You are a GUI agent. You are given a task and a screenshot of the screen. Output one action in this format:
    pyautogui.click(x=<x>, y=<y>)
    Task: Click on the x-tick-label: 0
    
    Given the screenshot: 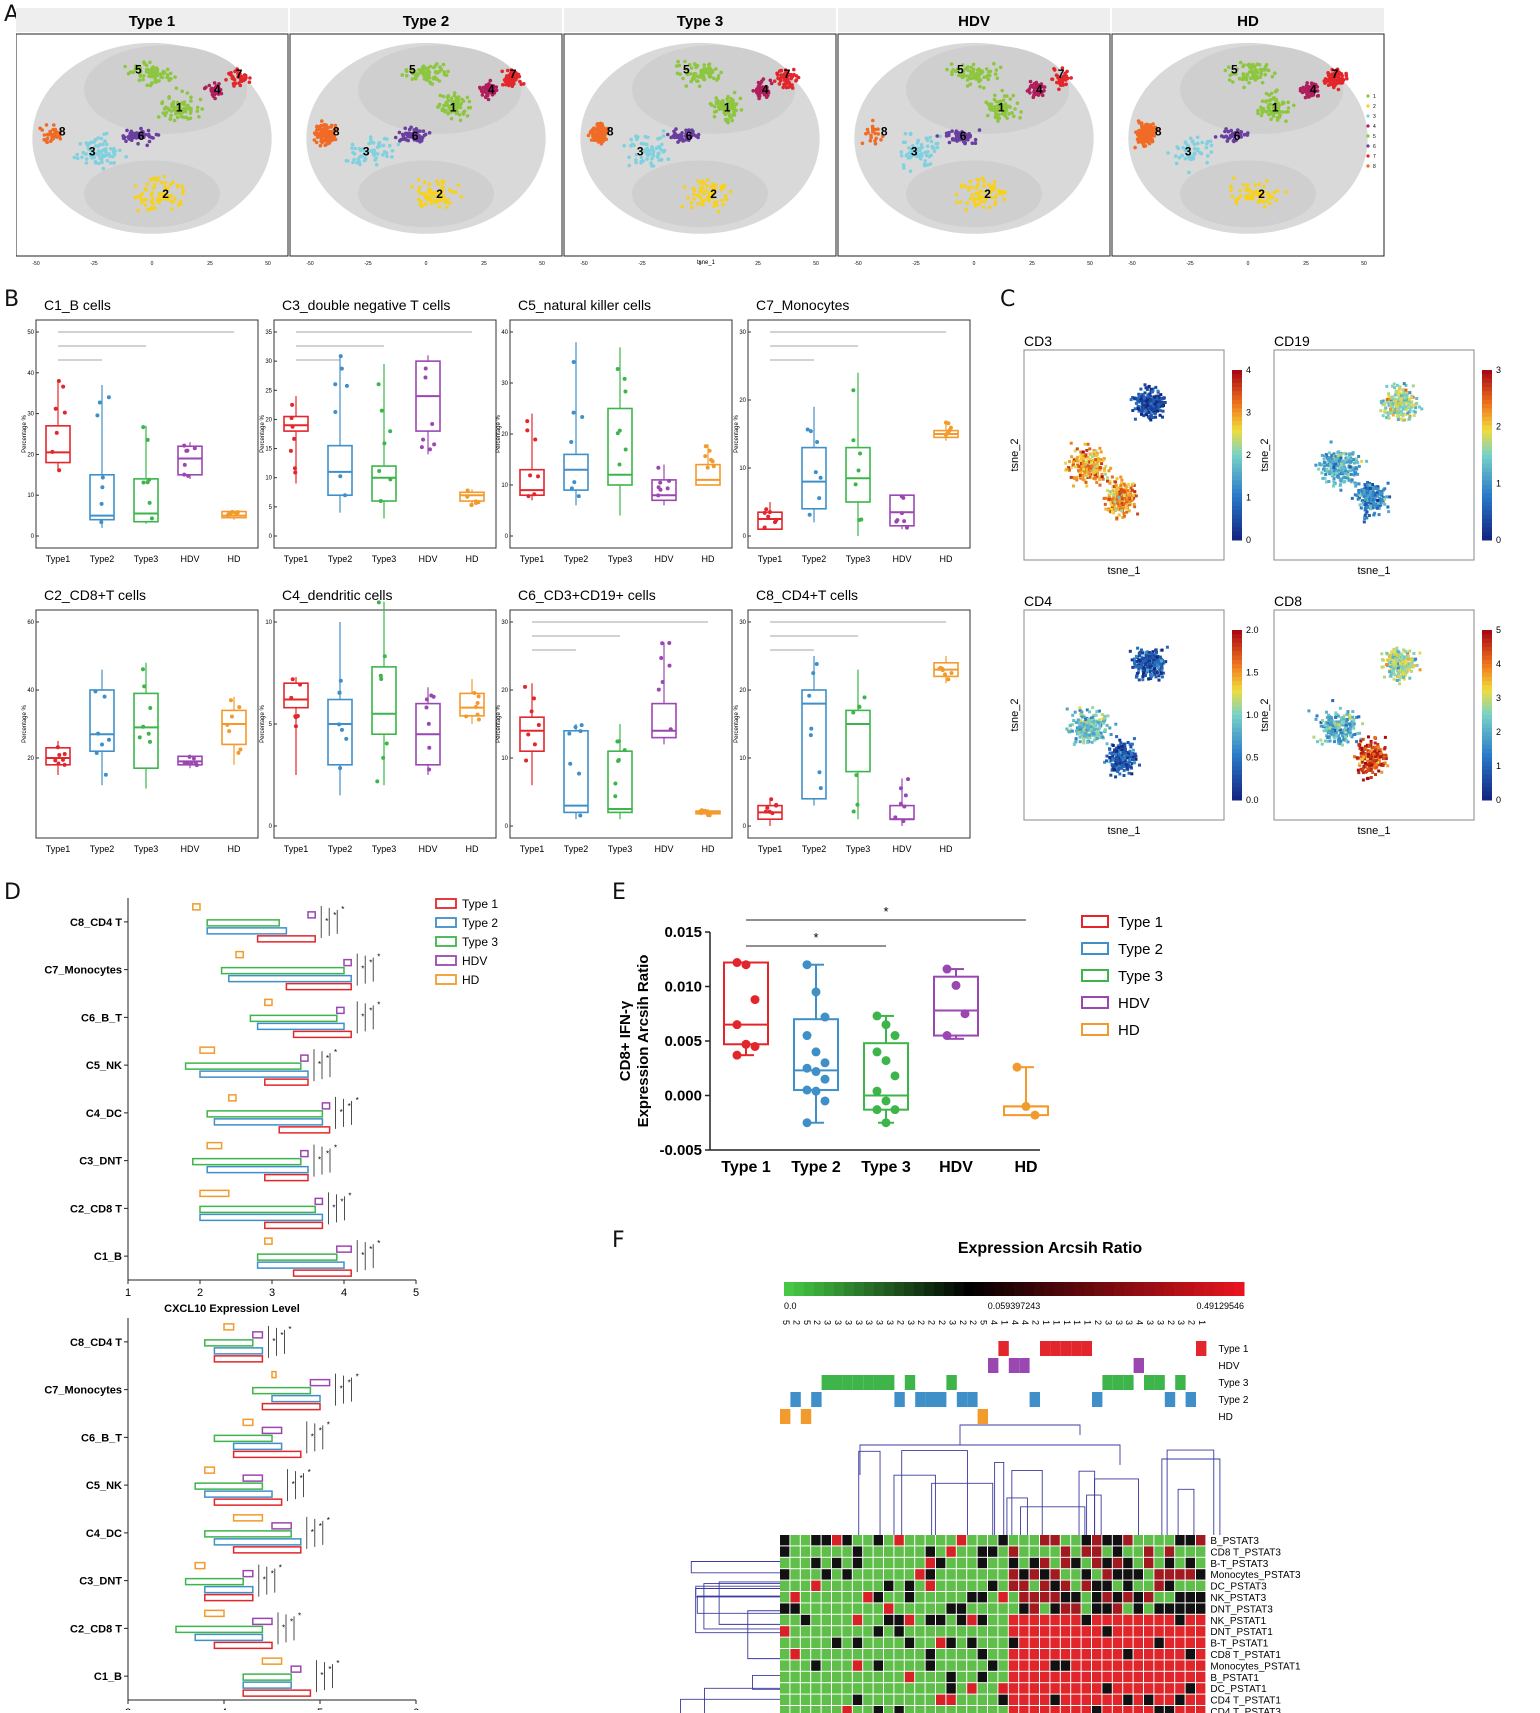 What is the action you would take?
    pyautogui.click(x=426, y=264)
    